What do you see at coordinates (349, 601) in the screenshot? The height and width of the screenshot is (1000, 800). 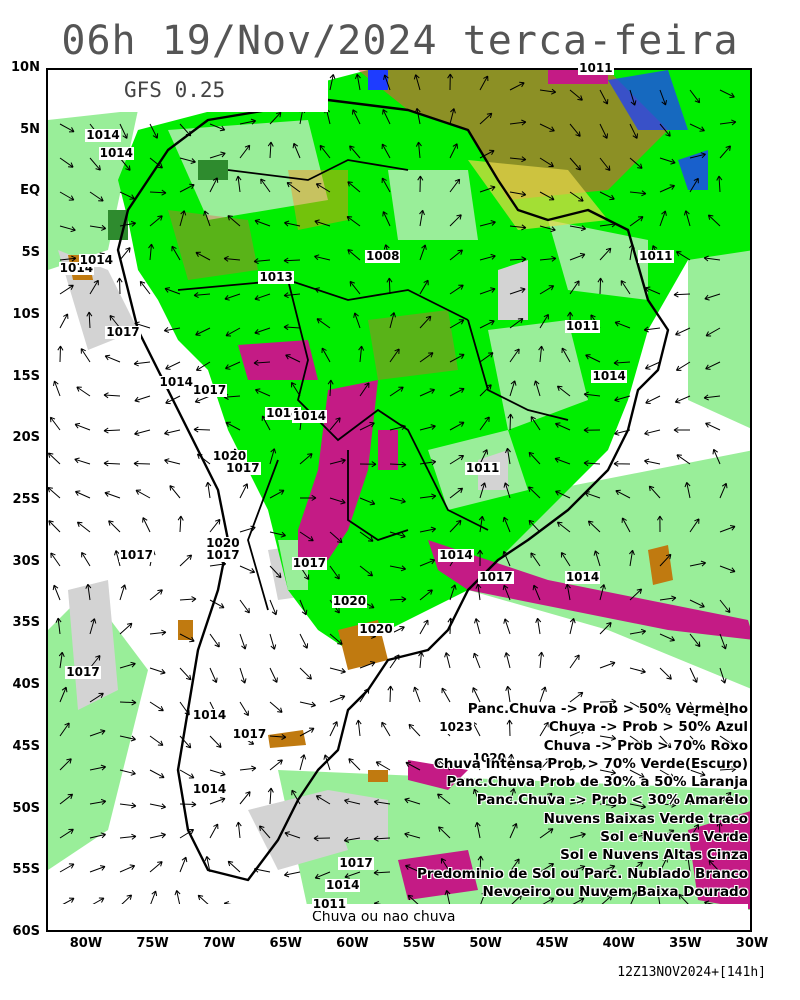 I see `isobar-label: 1020` at bounding box center [349, 601].